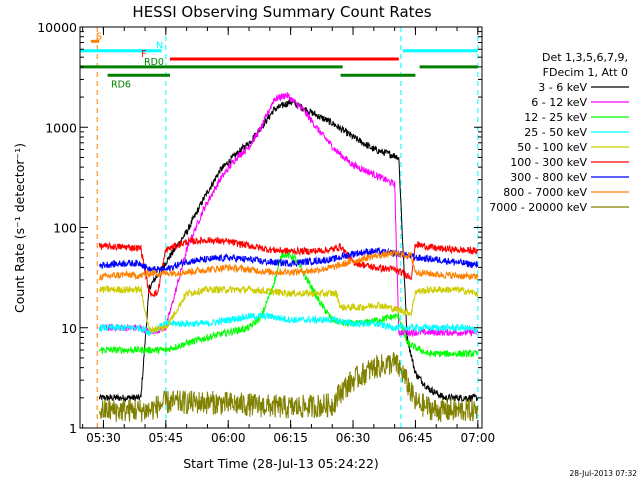 Image resolution: width=640 pixels, height=480 pixels. What do you see at coordinates (559, 102) in the screenshot?
I see `legend-entry-label: 6 - 12 keV` at bounding box center [559, 102].